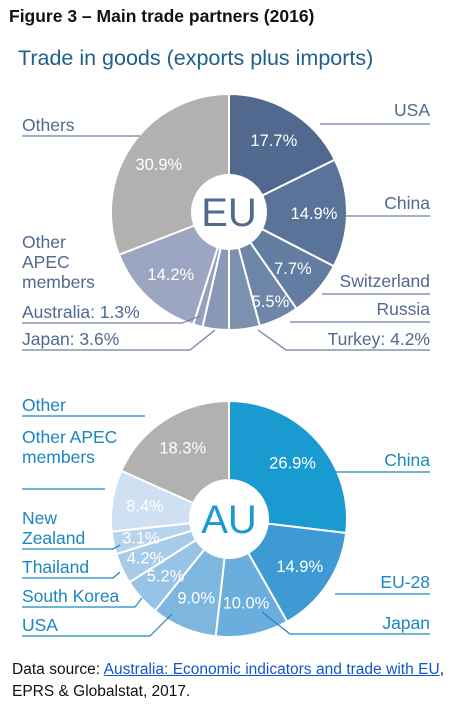 The image size is (459, 713). I want to click on data-label-japan: 10.0%, so click(246, 603).